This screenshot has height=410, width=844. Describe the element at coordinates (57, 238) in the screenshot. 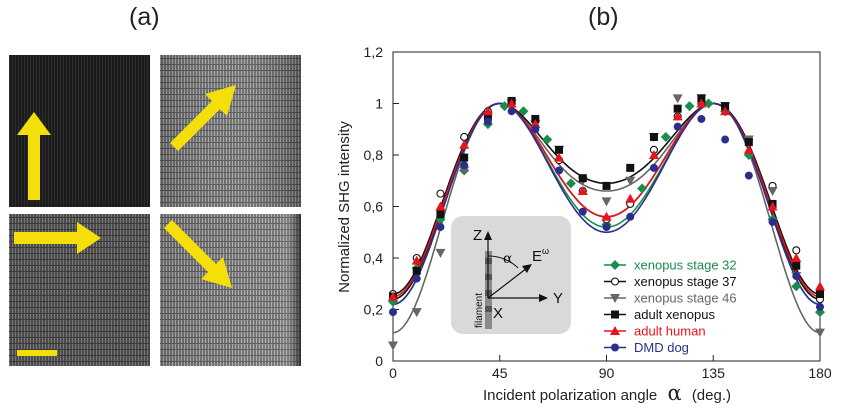

I see `polarization-arrow-right-icon` at that location.